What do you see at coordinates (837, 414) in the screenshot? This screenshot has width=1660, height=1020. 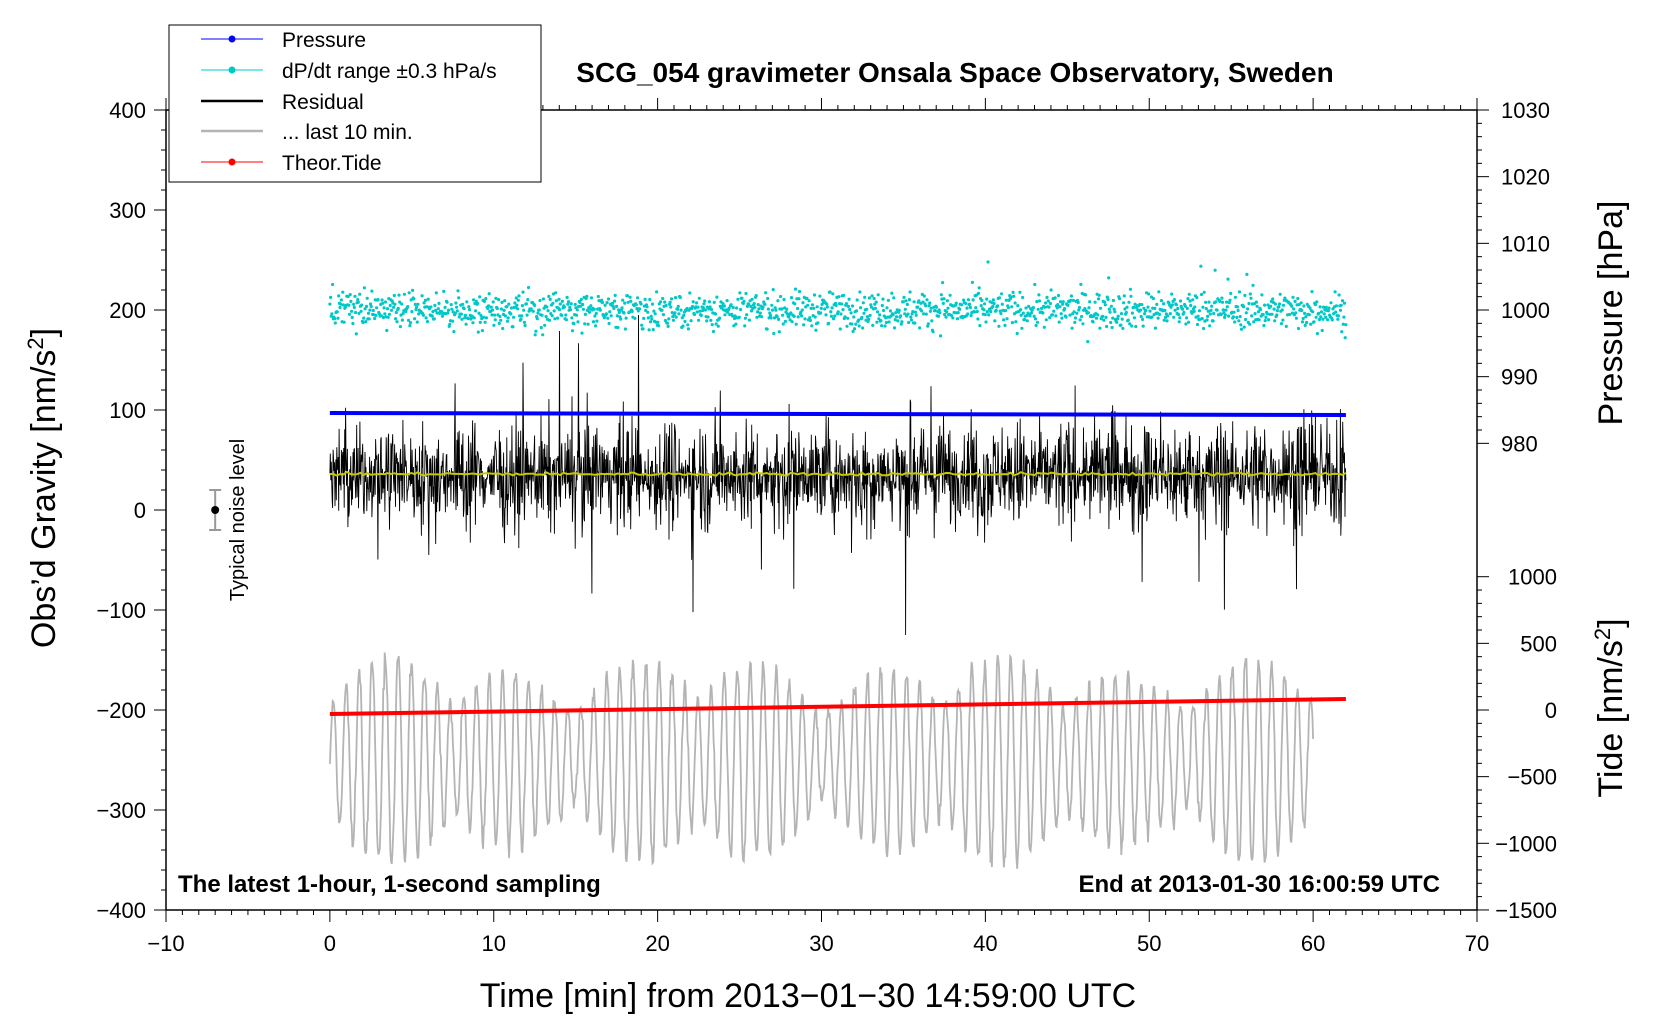 I see `pressure-line` at bounding box center [837, 414].